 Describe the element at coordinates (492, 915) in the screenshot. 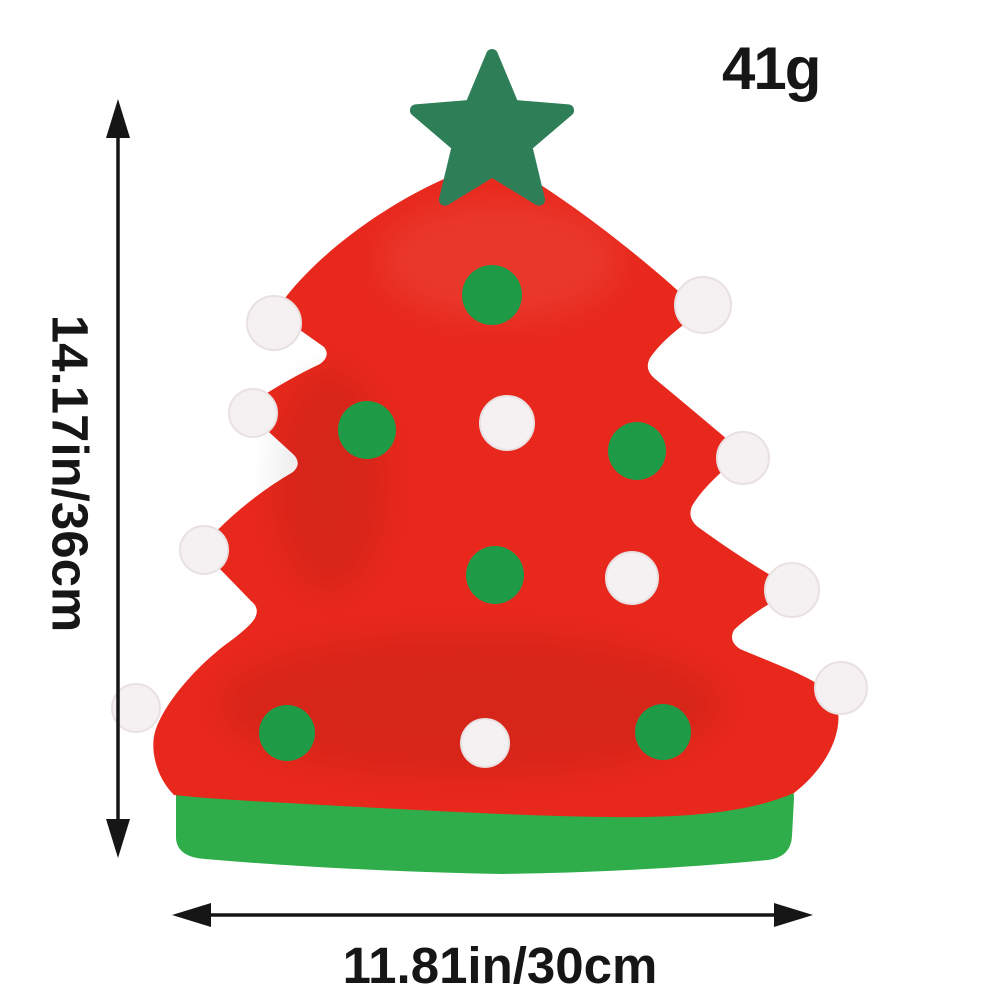

I see `width-arrowheads` at that location.